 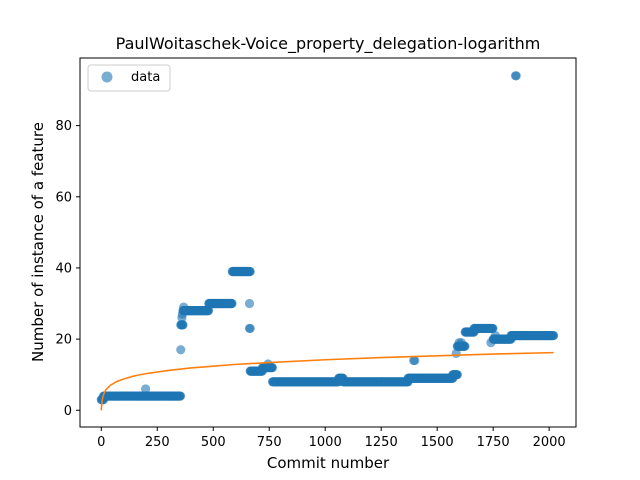 What do you see at coordinates (107, 77) in the screenshot?
I see `legend-marker` at bounding box center [107, 77].